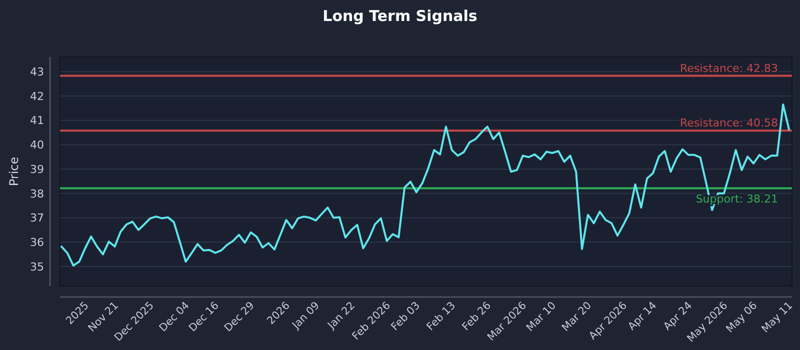  I want to click on x-tick-label: Mar 10, so click(541, 317).